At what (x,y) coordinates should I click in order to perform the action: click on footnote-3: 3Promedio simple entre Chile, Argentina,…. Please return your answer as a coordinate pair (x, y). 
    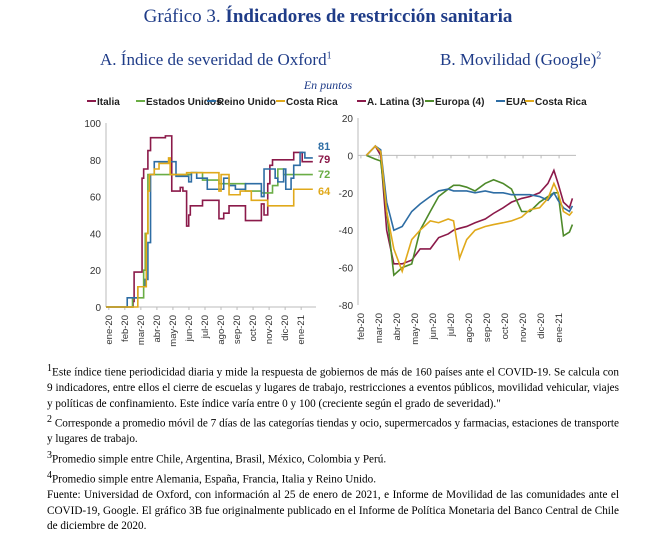
    Looking at the image, I should click on (333, 458).